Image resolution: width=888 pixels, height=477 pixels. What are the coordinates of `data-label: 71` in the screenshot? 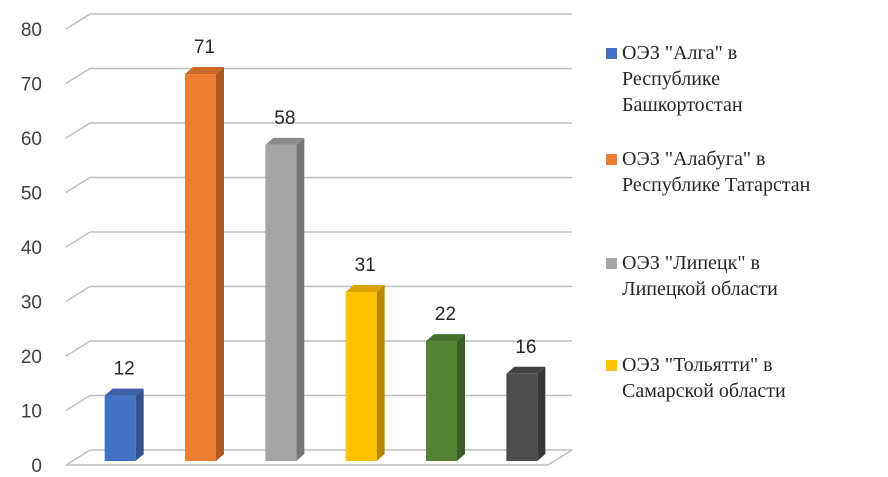 It's located at (204, 47).